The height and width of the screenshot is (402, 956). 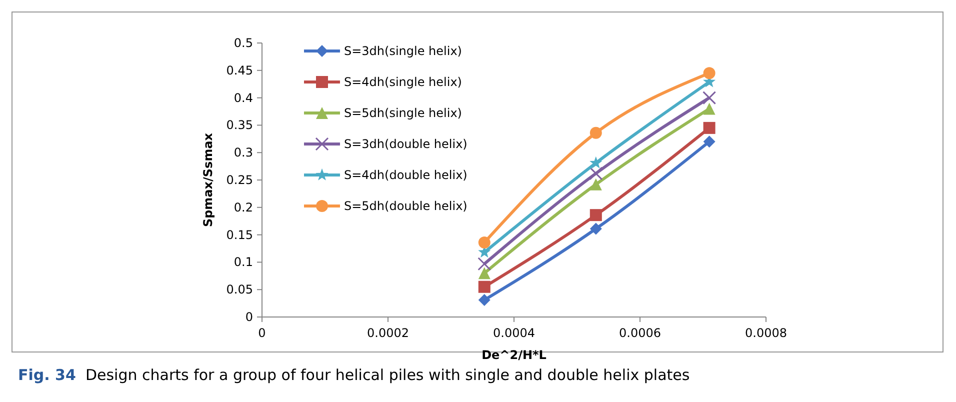 I want to click on caption: Fig. 34 Design charts for a group of four helical piles with single and double helix plates, so click(x=354, y=375).